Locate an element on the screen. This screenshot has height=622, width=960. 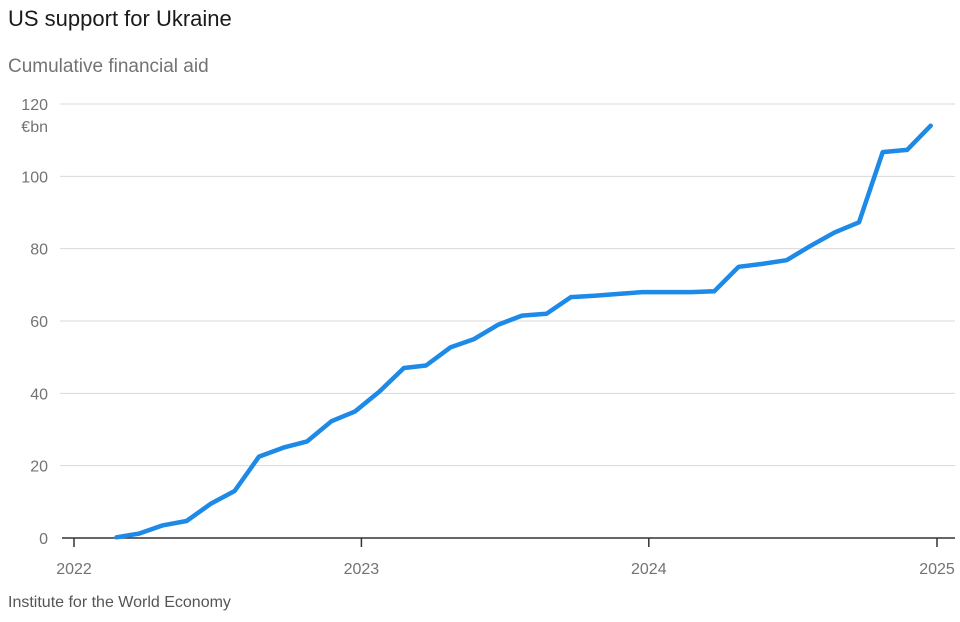
x-tick-label-2022: 2022 is located at coordinates (74, 569).